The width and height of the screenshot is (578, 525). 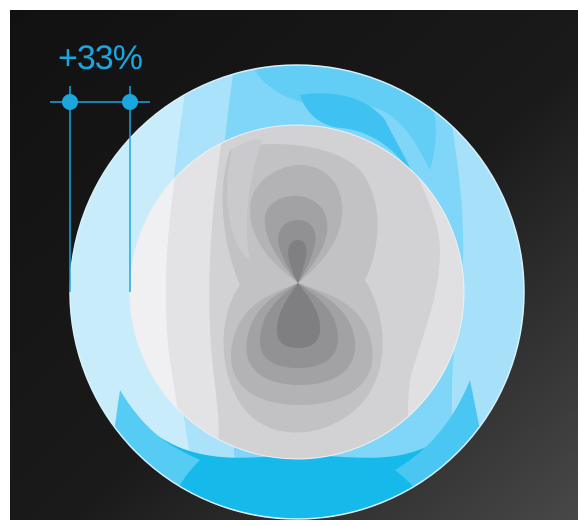 What do you see at coordinates (100, 58) in the screenshot?
I see `callout-label: +33%` at bounding box center [100, 58].